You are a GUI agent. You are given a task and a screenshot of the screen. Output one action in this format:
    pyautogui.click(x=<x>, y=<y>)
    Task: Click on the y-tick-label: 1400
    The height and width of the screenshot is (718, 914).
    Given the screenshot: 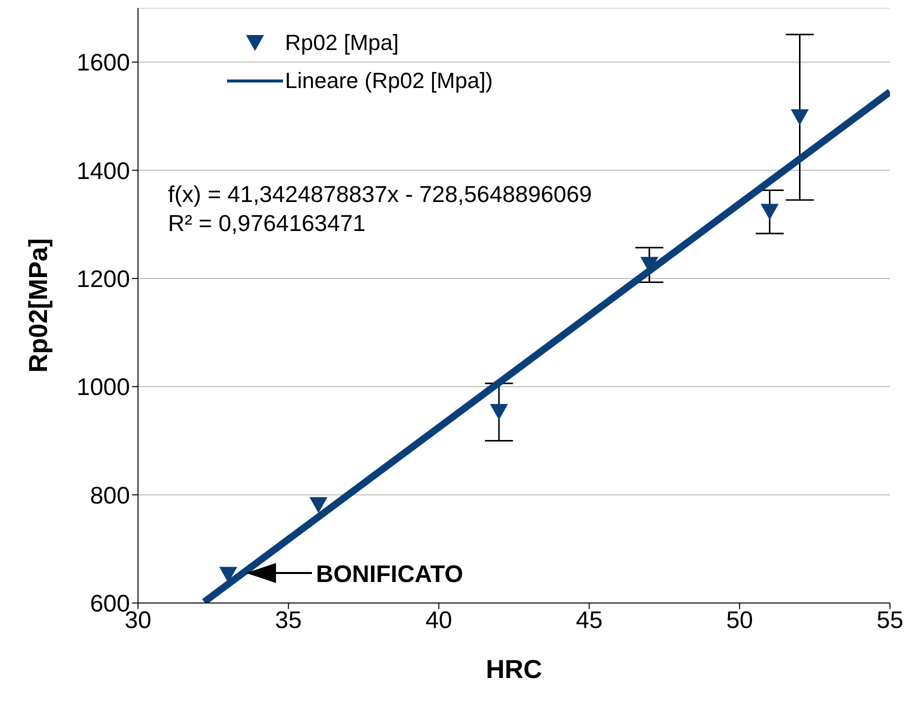 What is the action you would take?
    pyautogui.click(x=103, y=171)
    